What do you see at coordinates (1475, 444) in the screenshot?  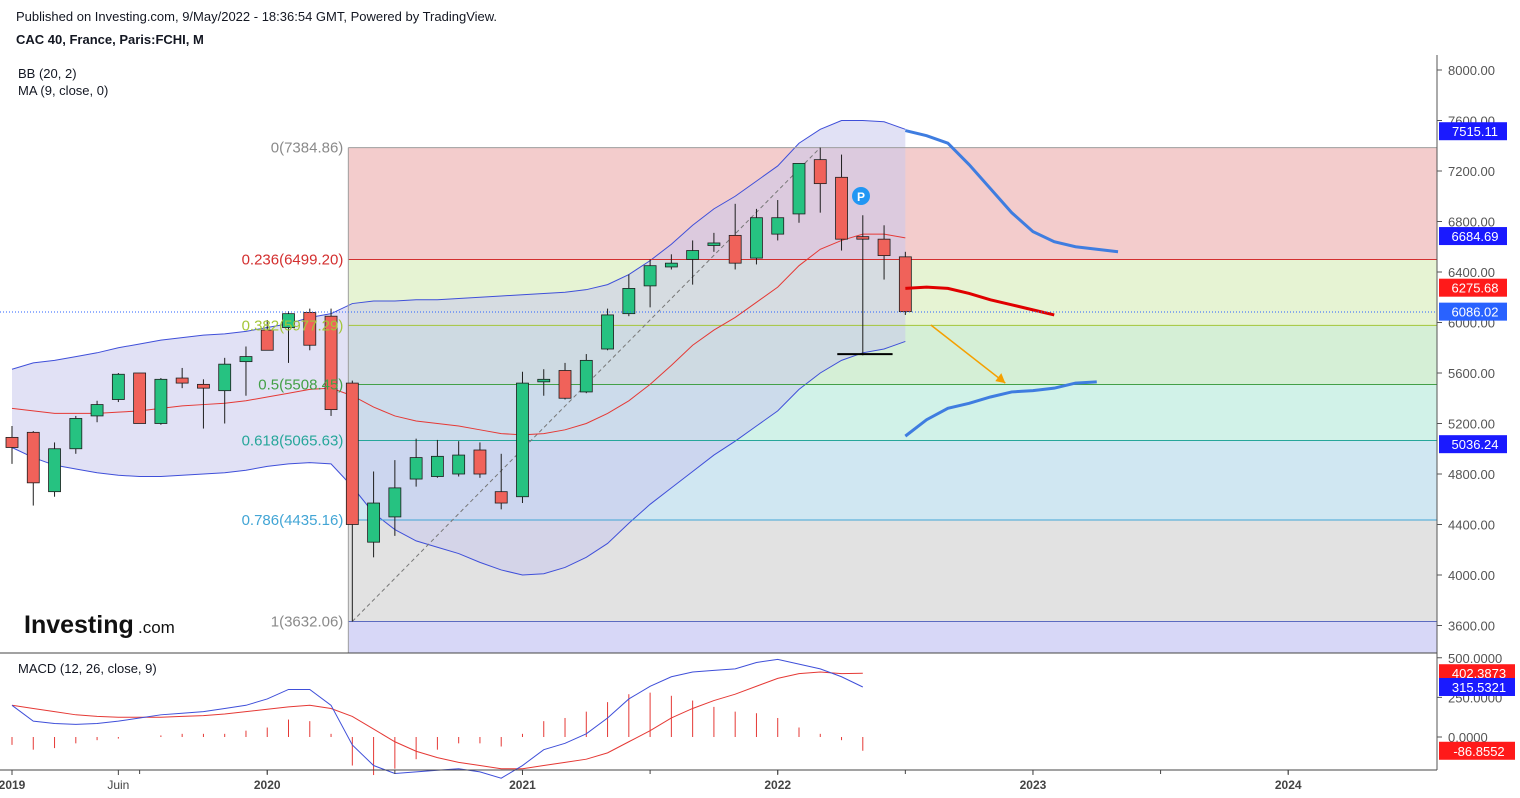 I see `price-label-text: 5036.24` at bounding box center [1475, 444].